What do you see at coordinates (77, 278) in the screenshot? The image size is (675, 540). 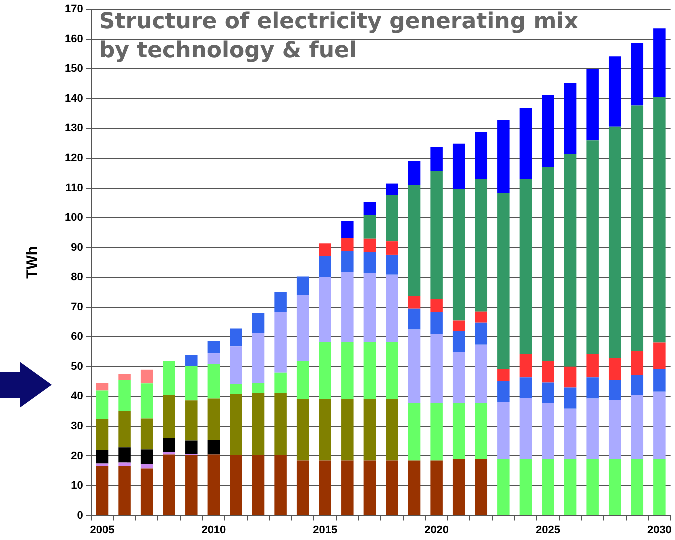 I see `y-tick-label: 80` at bounding box center [77, 278].